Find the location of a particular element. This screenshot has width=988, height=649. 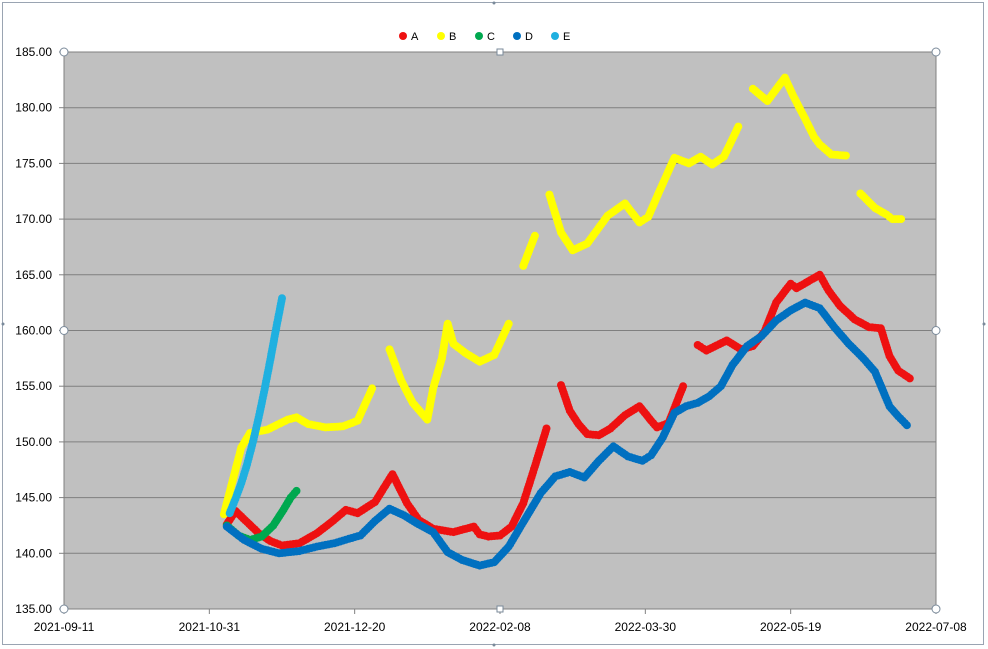

x-tick-label: 2021-12-20 is located at coordinates (355, 627).